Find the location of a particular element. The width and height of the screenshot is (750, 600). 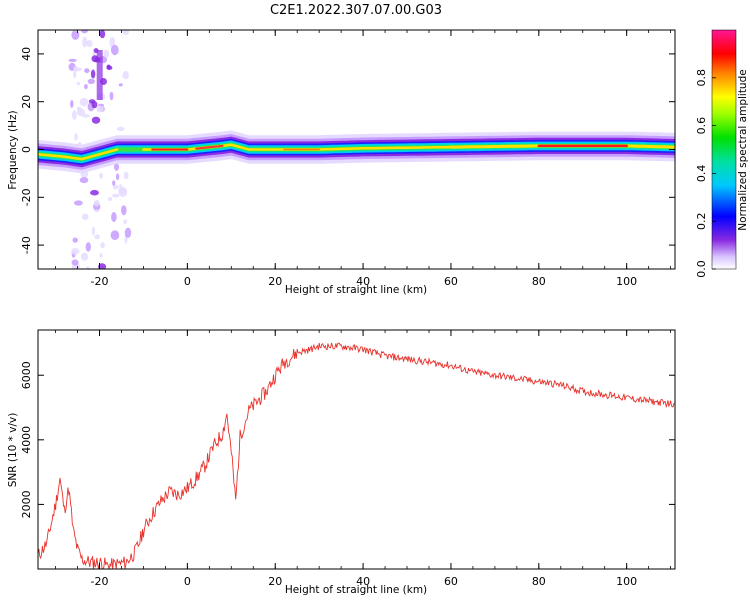

colorbar-ticks: 0.0 0.2 0.4 0.6 0.8 is located at coordinates (705, 173).